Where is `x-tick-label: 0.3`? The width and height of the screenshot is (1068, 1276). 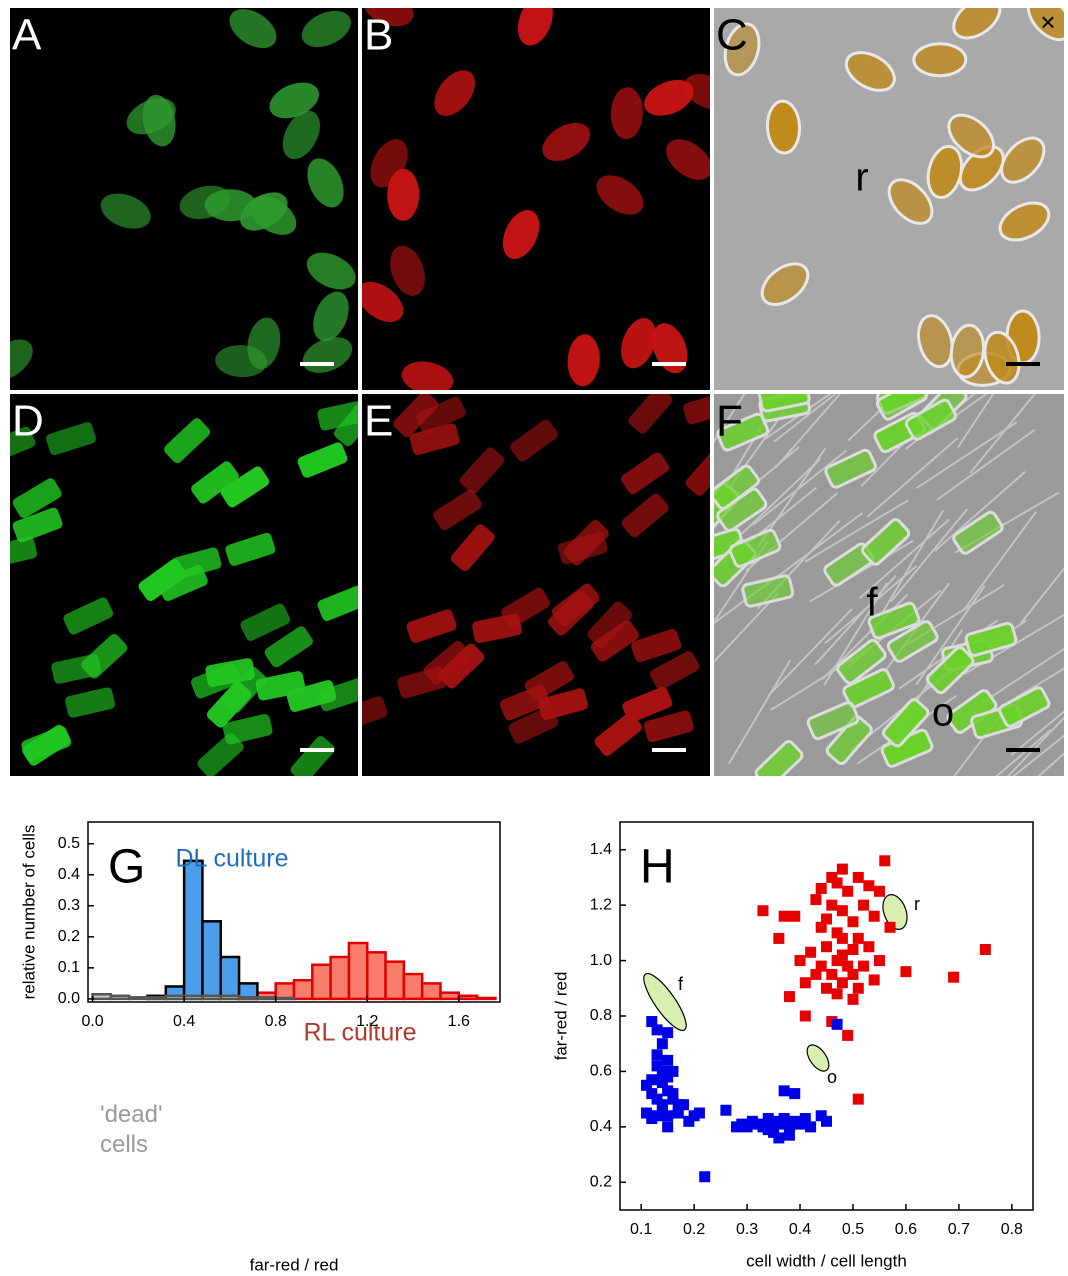
x-tick-label: 0.3 is located at coordinates (747, 1229).